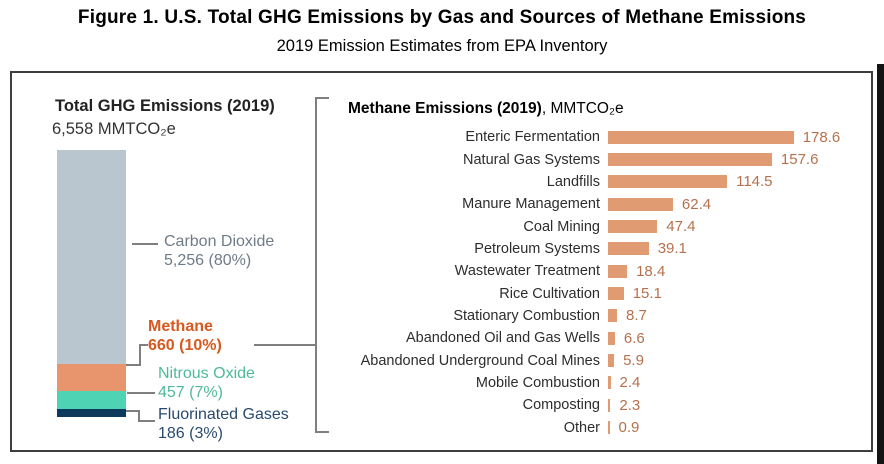  What do you see at coordinates (601, 293) in the screenshot?
I see `methane-source-row: Rice Cultivation 15.1` at bounding box center [601, 293].